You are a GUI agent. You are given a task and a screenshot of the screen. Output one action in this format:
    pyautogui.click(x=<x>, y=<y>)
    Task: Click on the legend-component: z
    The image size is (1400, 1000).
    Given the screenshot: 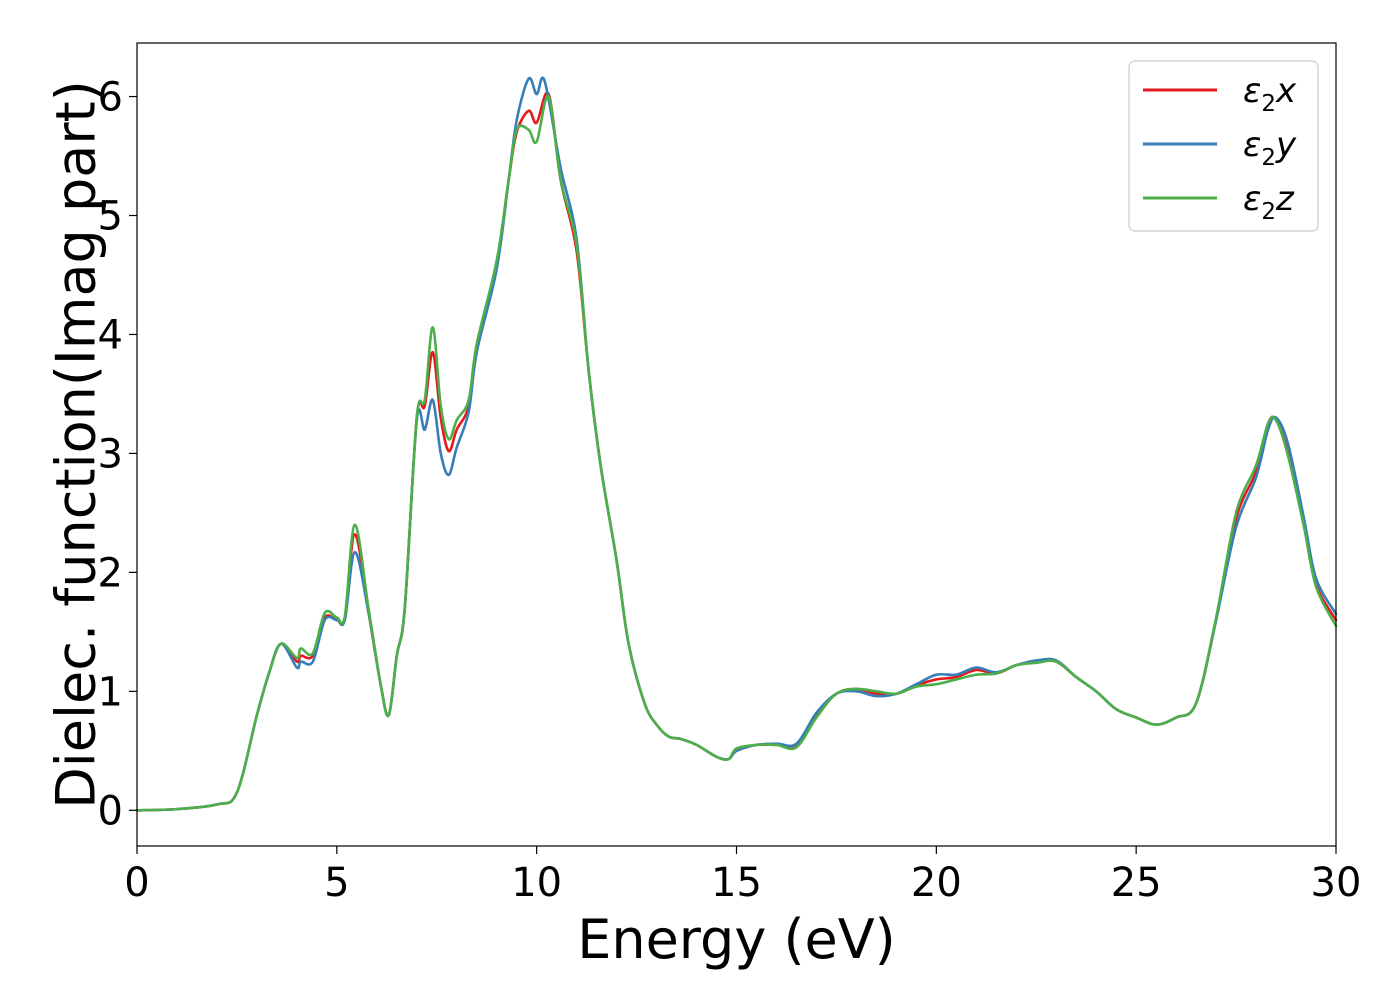 What is the action you would take?
    pyautogui.click(x=1285, y=199)
    